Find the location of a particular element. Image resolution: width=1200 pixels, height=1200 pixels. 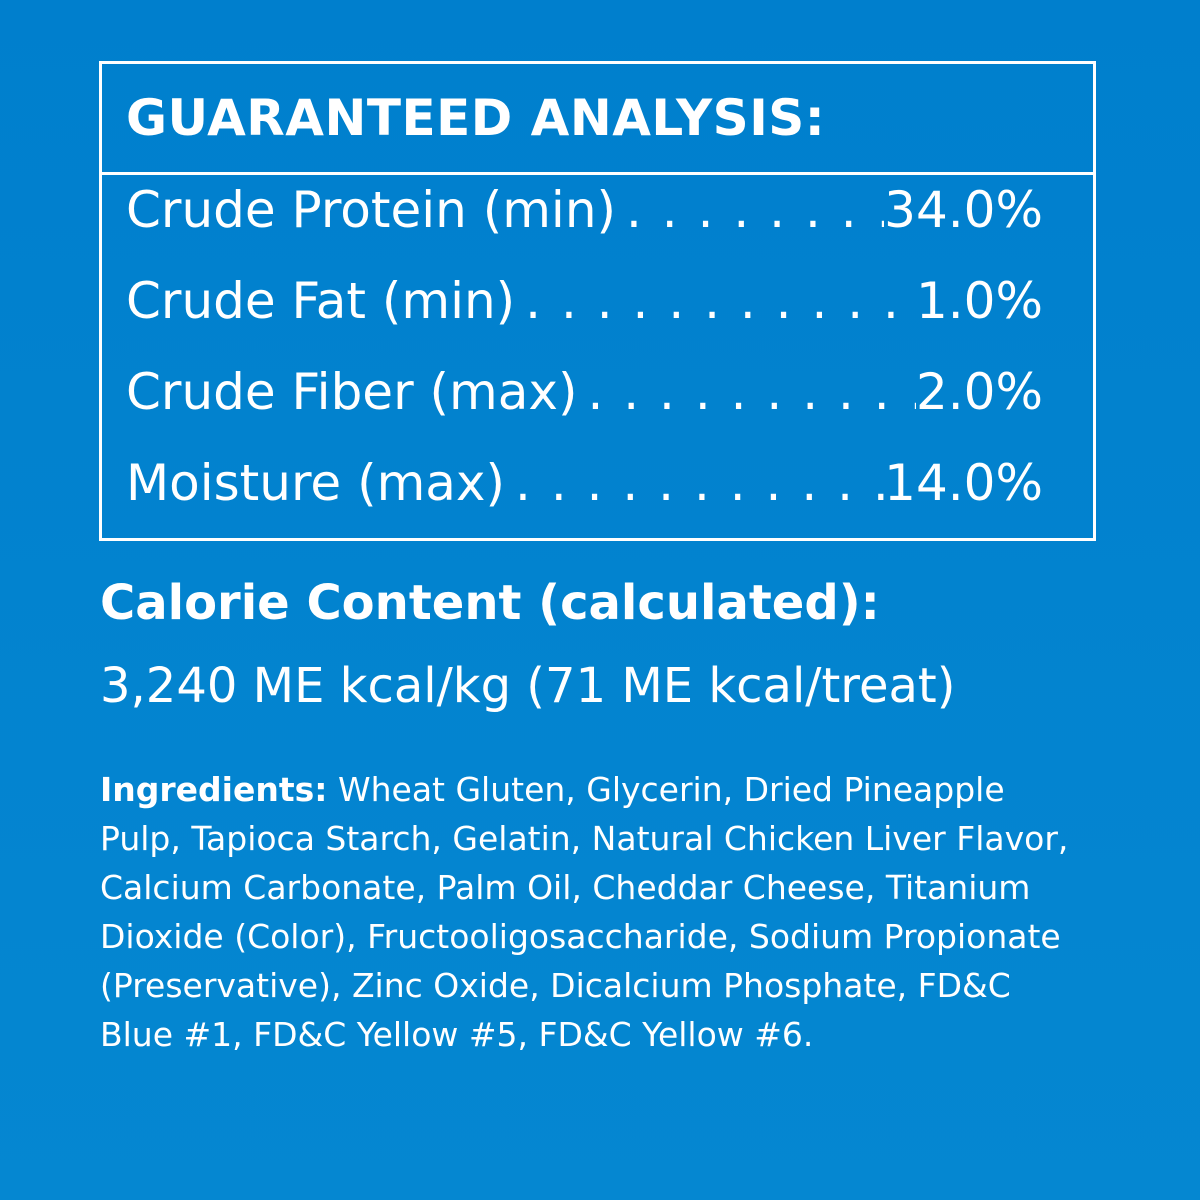

analysis-header: GUARANTEED ANALYSIS: is located at coordinates (597, 119).